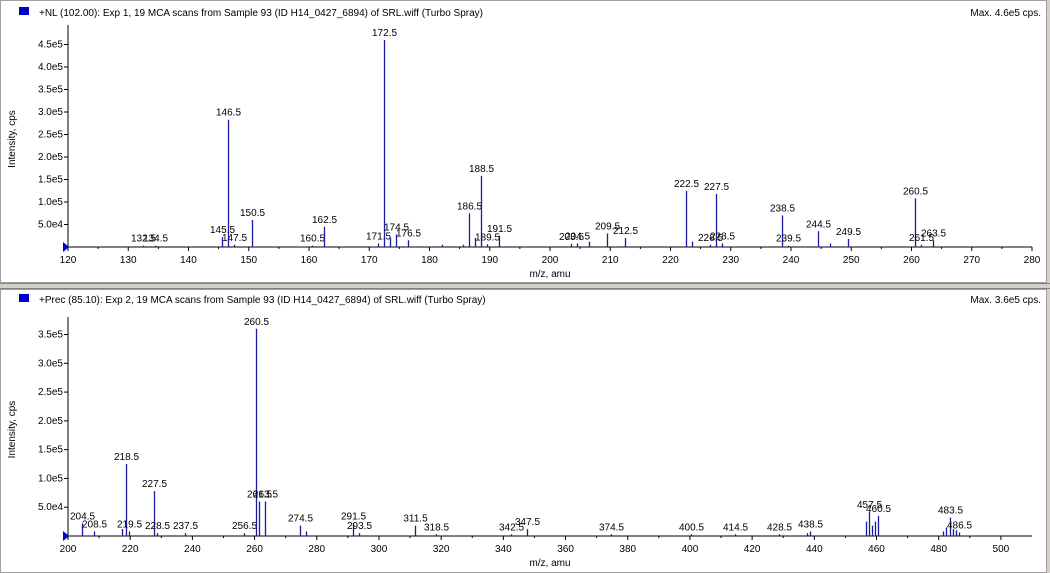  I want to click on peak-label: 438.5, so click(810, 524).